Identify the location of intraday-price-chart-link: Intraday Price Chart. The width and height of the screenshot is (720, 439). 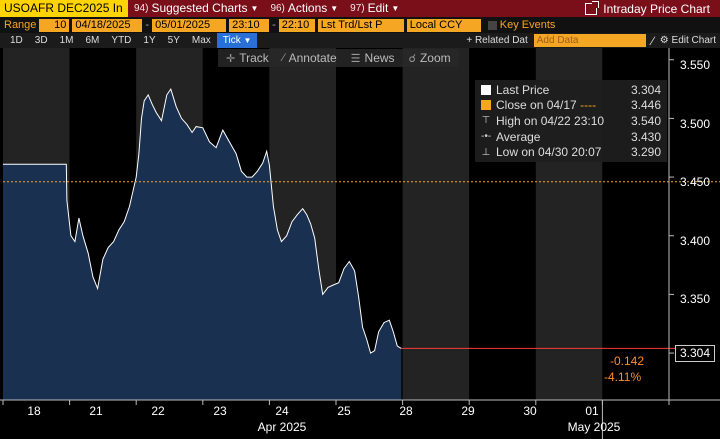
(652, 8).